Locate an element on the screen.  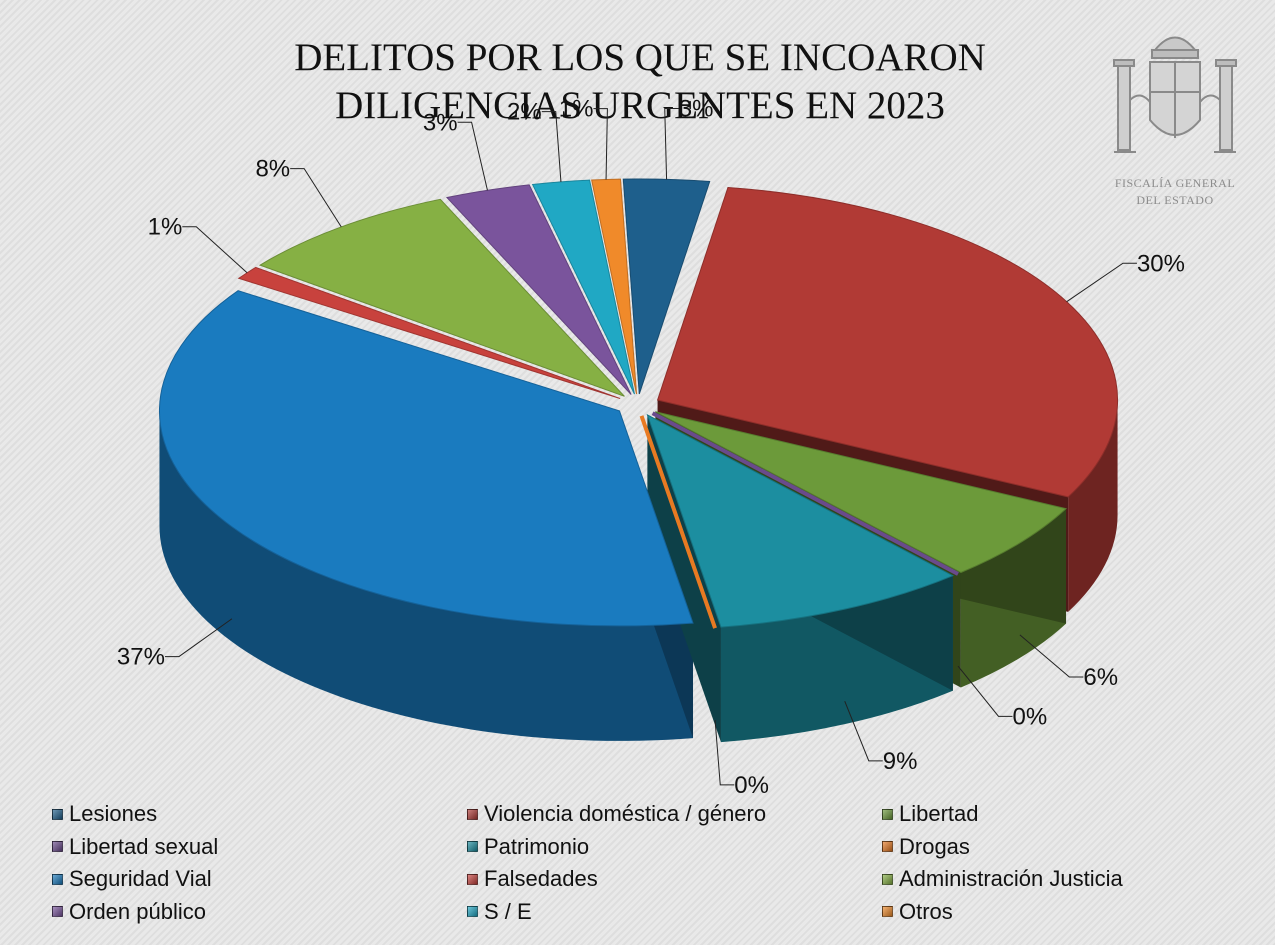
data-label-libertad-sexual: 0% is located at coordinates (1029, 716).